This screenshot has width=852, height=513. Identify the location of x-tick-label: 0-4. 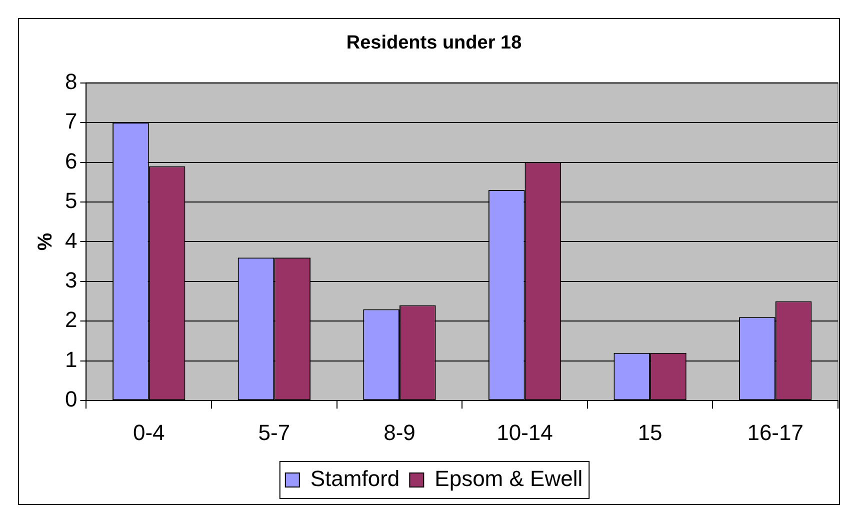
(148, 432).